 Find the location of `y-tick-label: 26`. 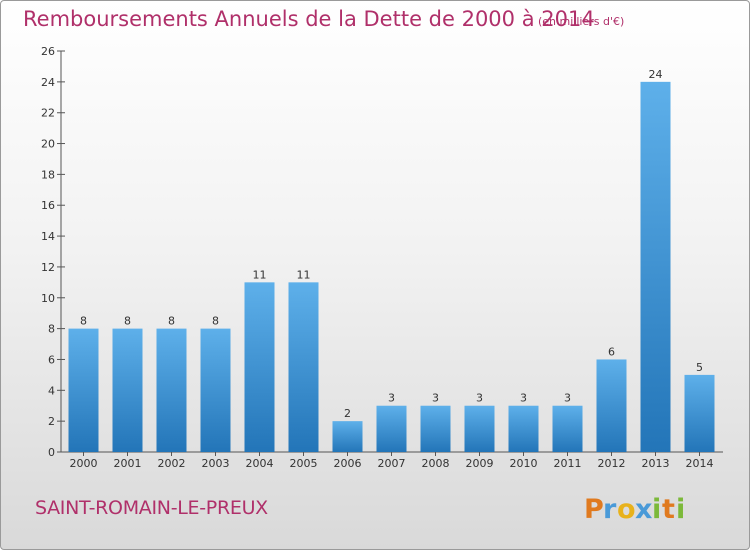

y-tick-label: 26 is located at coordinates (48, 51).